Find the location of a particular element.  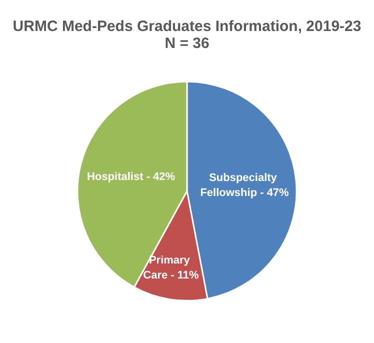

slice-label: Subspecialty Fellowship - 47% is located at coordinates (245, 186).